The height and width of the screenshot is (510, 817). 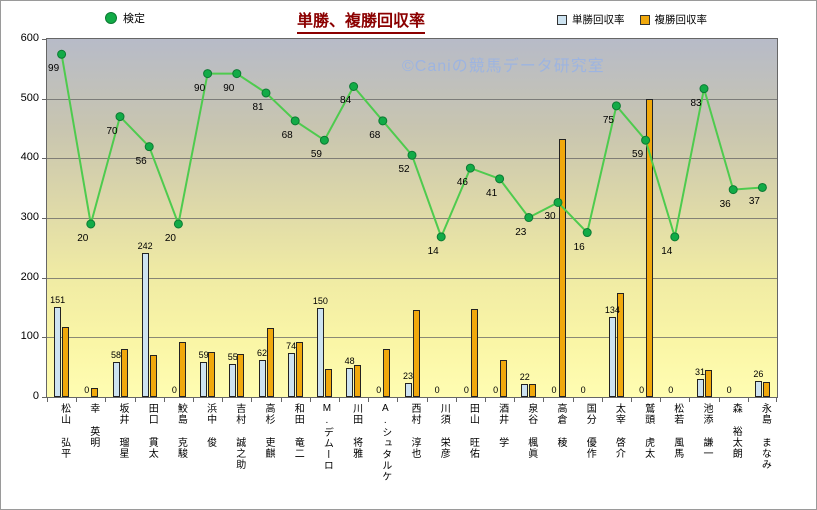 What do you see at coordinates (404, 170) in the screenshot?
I see `kentei-value-label: 52` at bounding box center [404, 170].